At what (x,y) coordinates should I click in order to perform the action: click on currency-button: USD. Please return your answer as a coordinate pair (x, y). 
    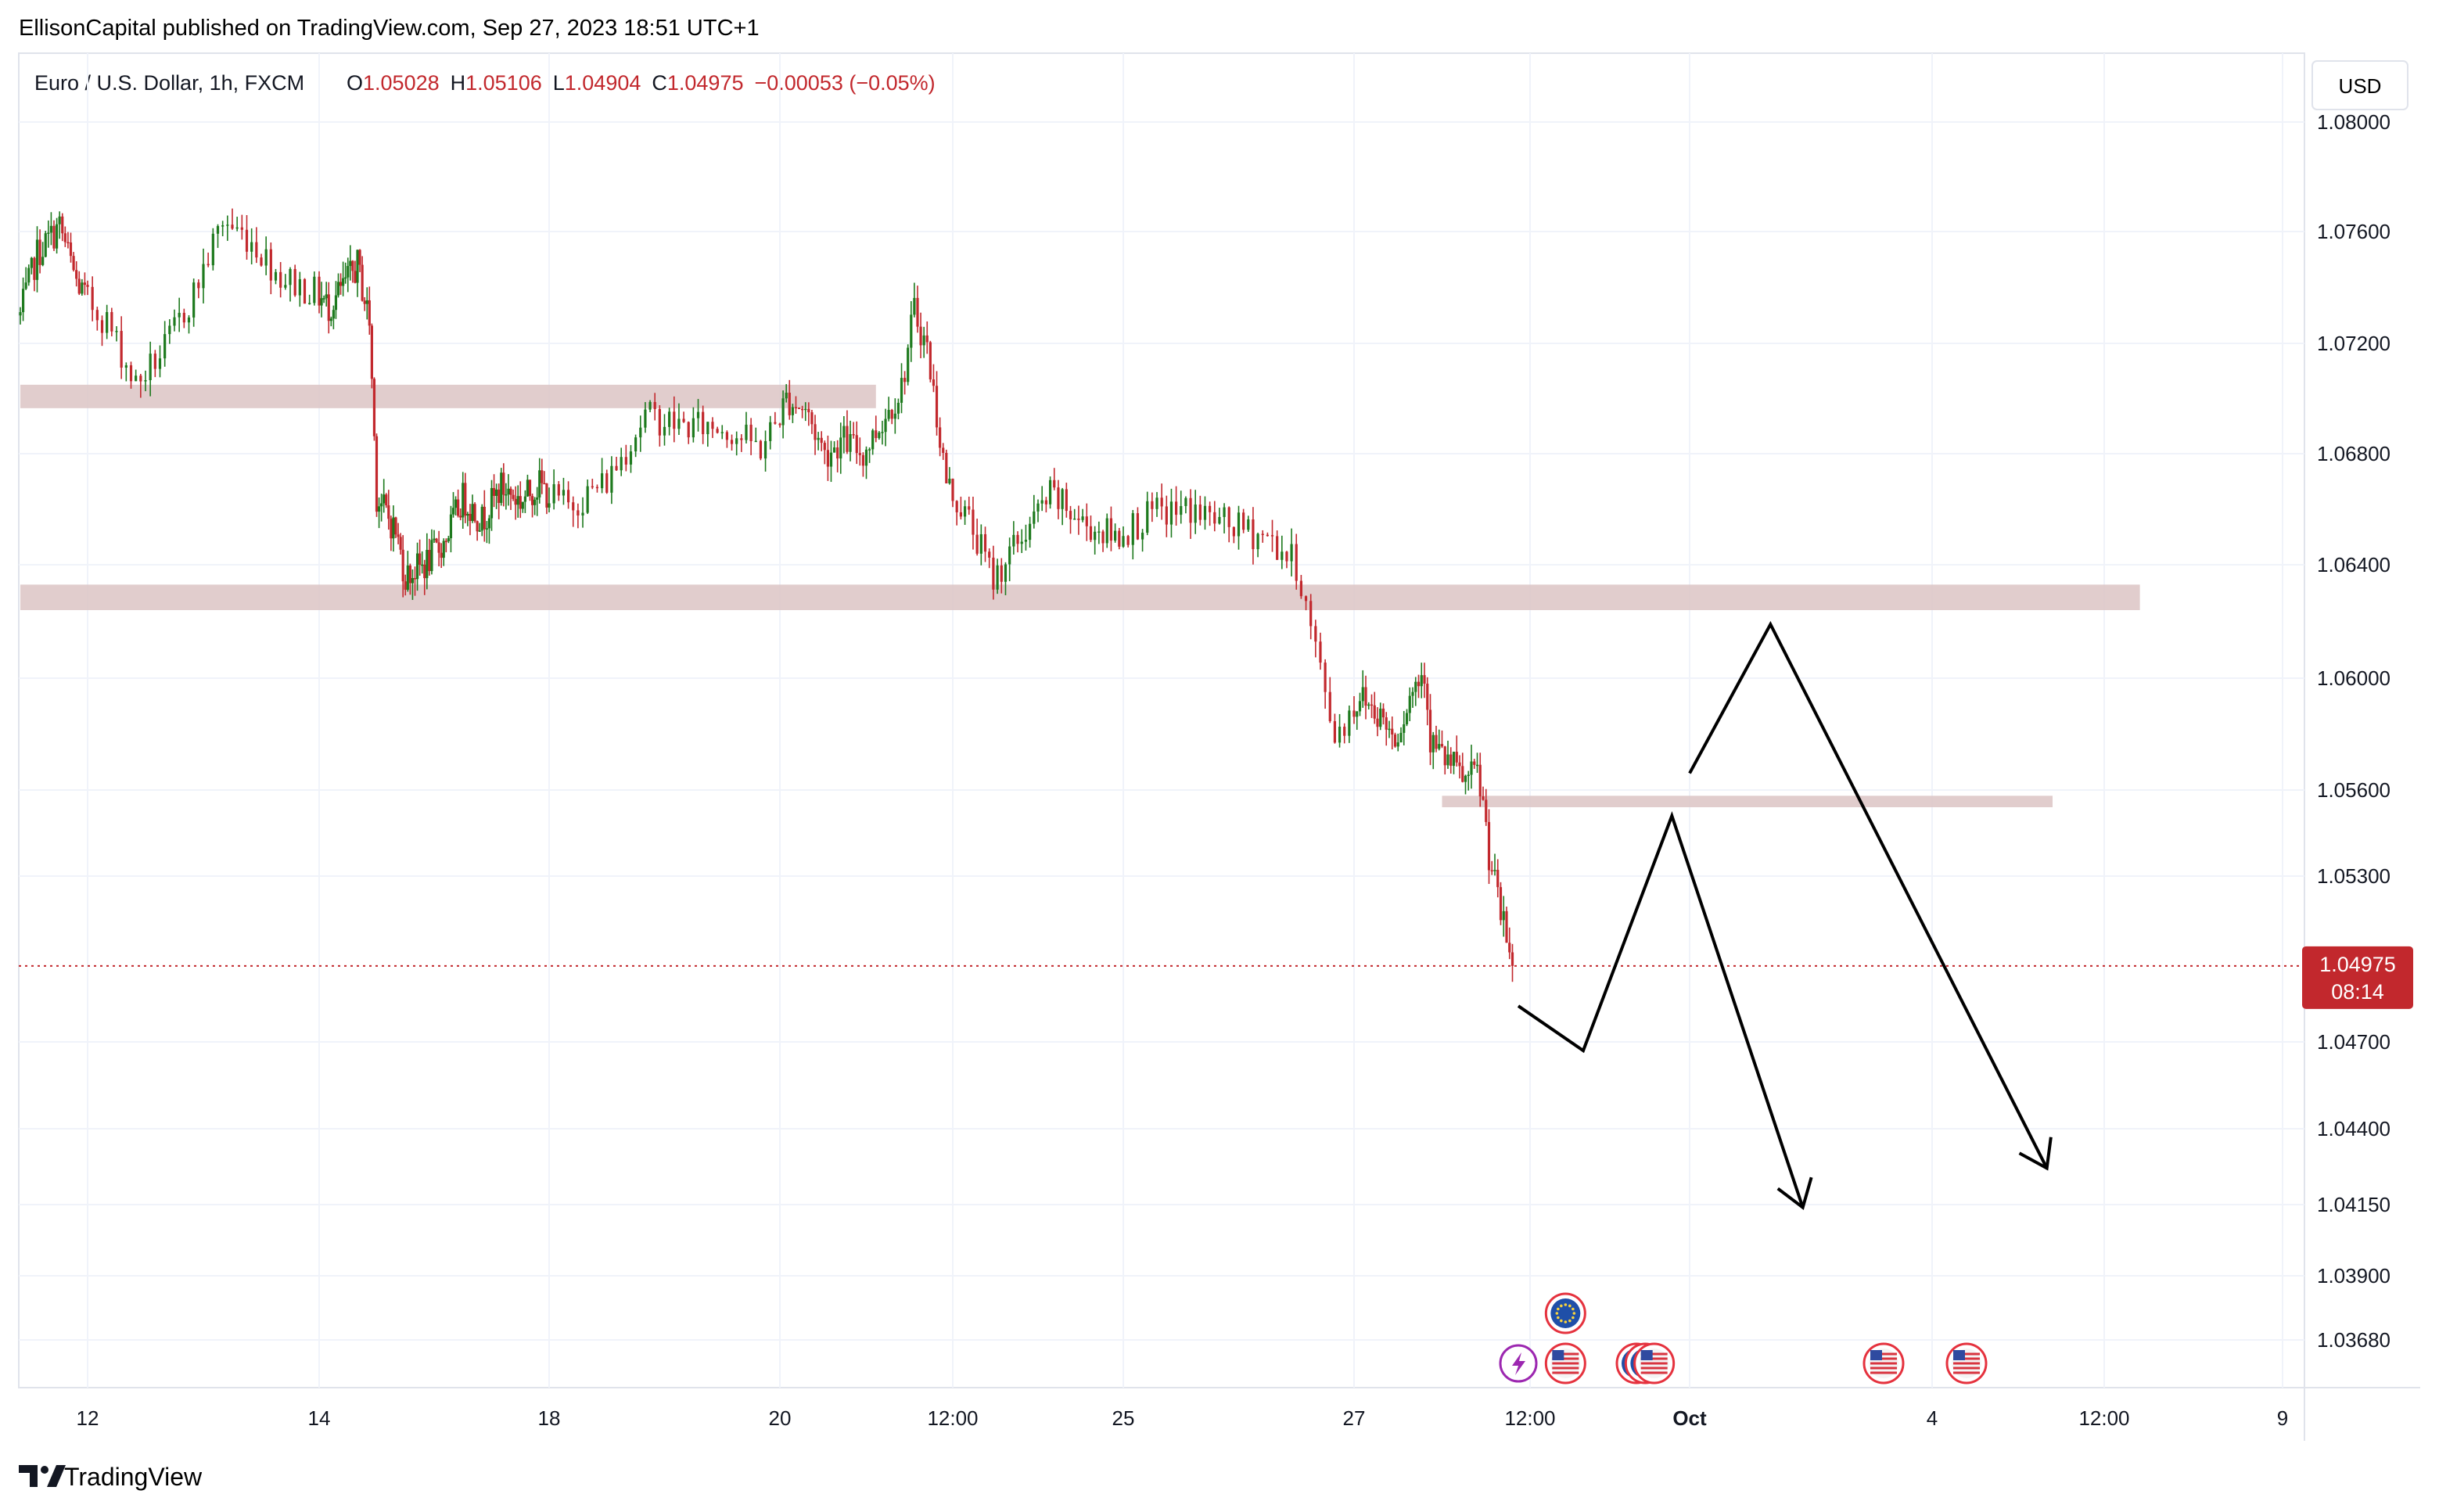
    Looking at the image, I should click on (2359, 85).